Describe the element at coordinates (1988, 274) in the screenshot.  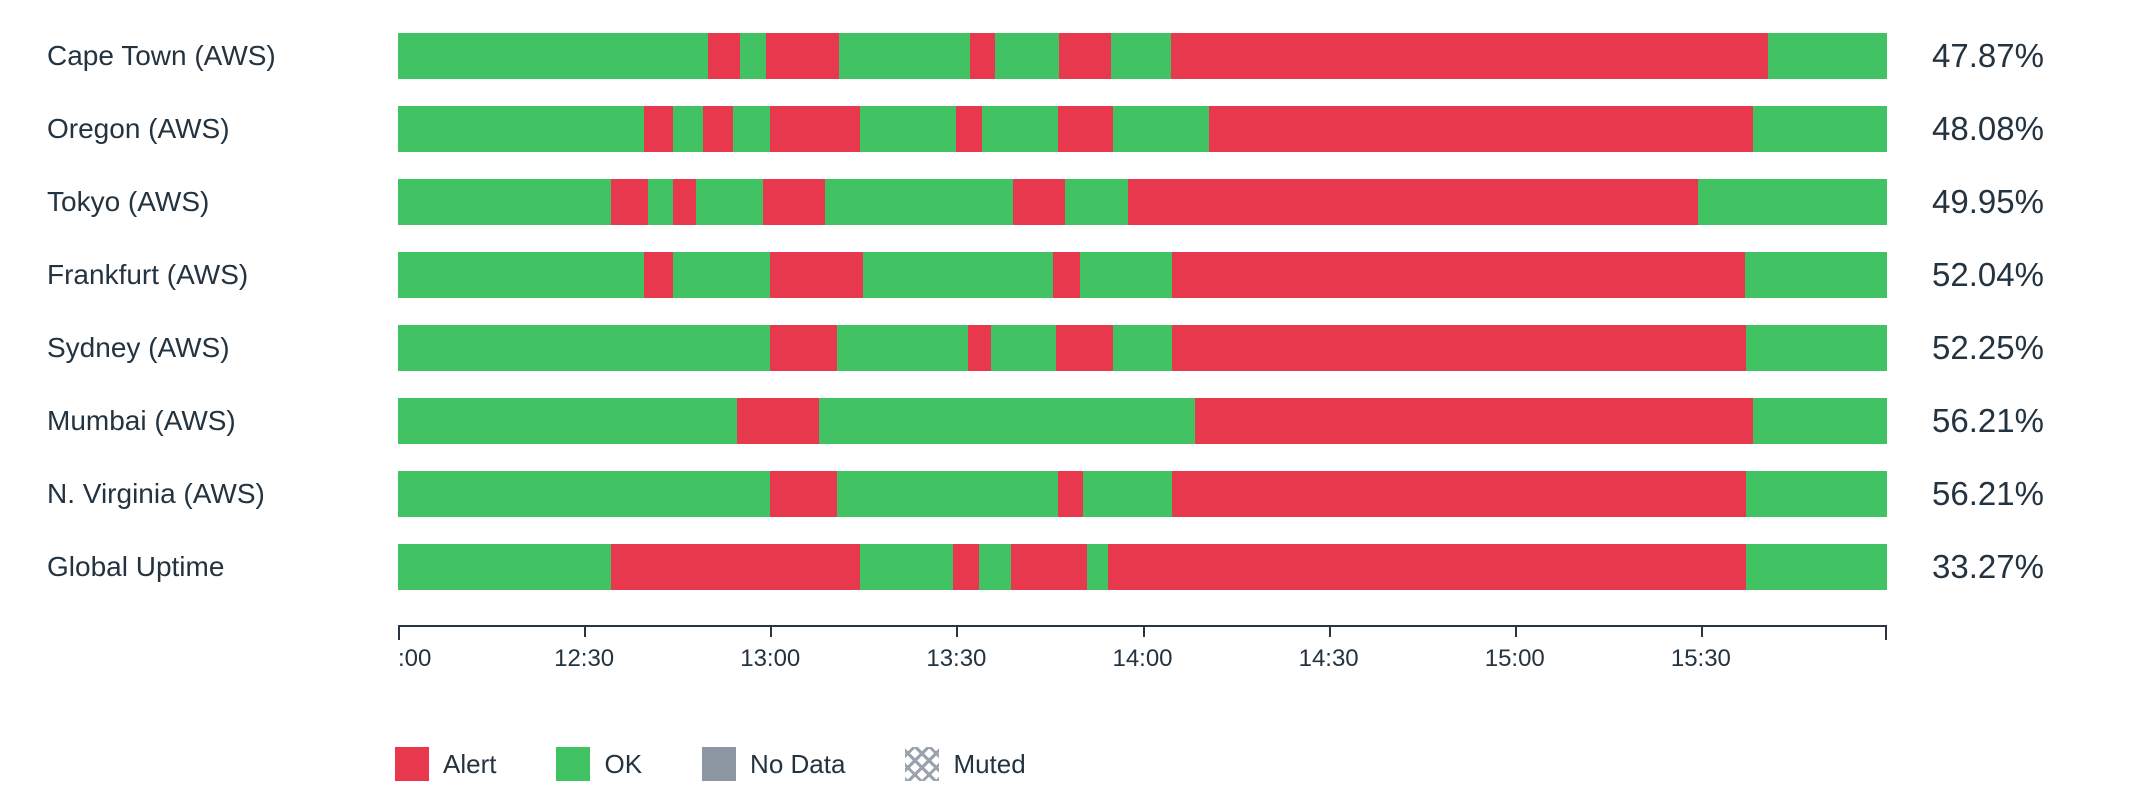
I see `uptime-value: 52.04%` at that location.